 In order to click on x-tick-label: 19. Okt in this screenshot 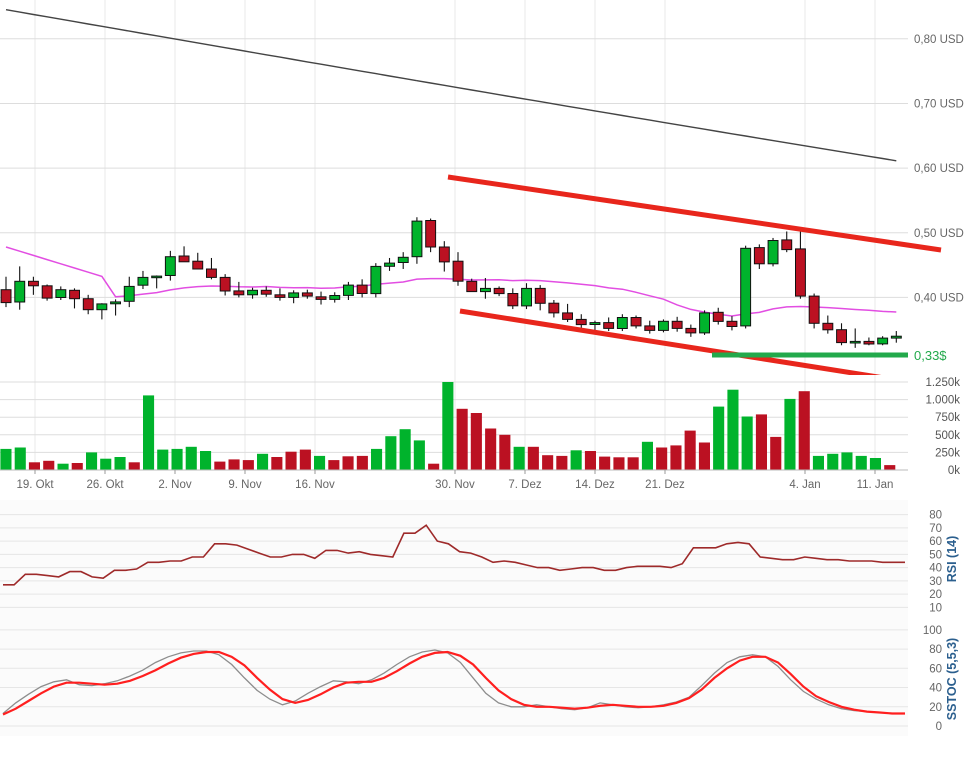, I will do `click(35, 485)`.